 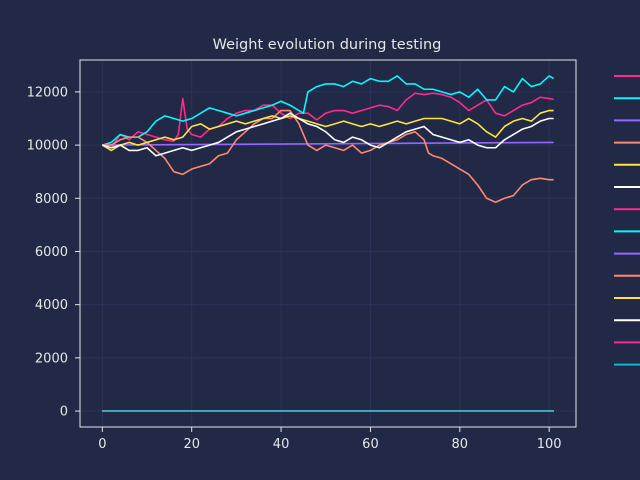 I want to click on x-tick-label: 80, so click(x=460, y=444).